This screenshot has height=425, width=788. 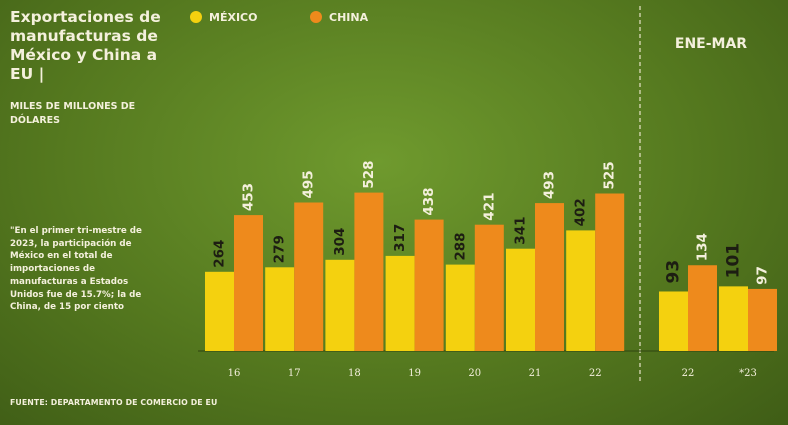 I want to click on value-label-mexico-main-21: 341, so click(x=521, y=231).